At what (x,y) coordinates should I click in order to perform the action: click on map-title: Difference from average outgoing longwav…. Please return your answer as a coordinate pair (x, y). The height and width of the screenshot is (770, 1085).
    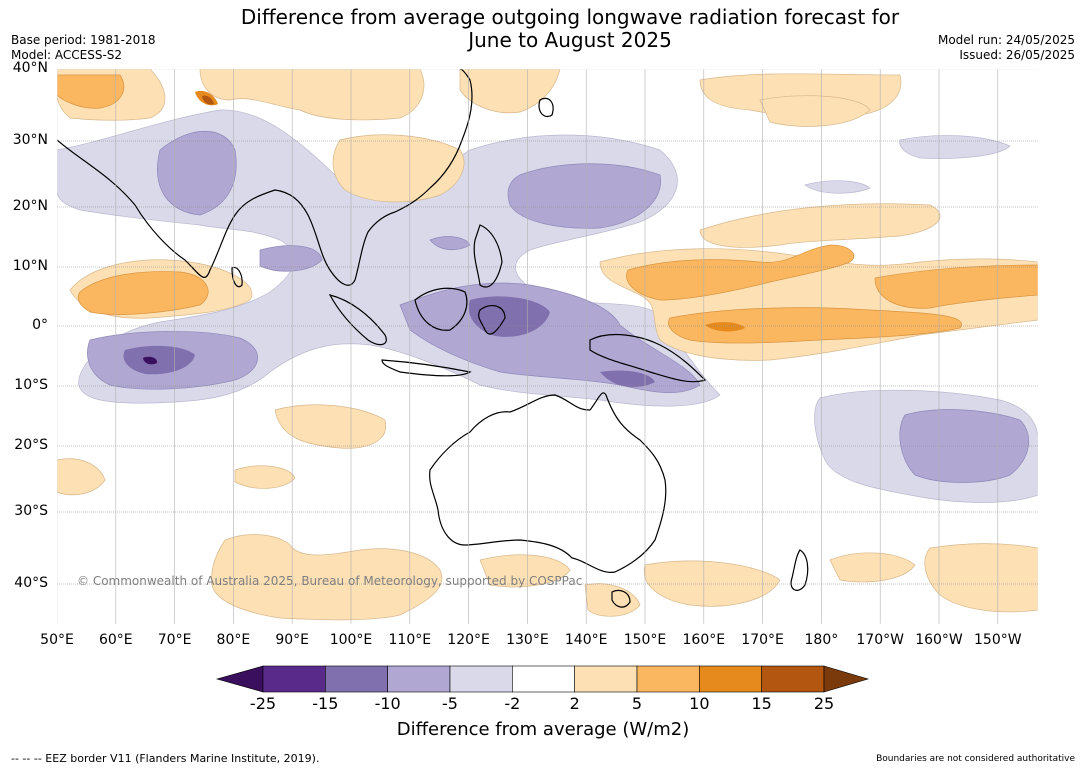
    Looking at the image, I should click on (570, 29).